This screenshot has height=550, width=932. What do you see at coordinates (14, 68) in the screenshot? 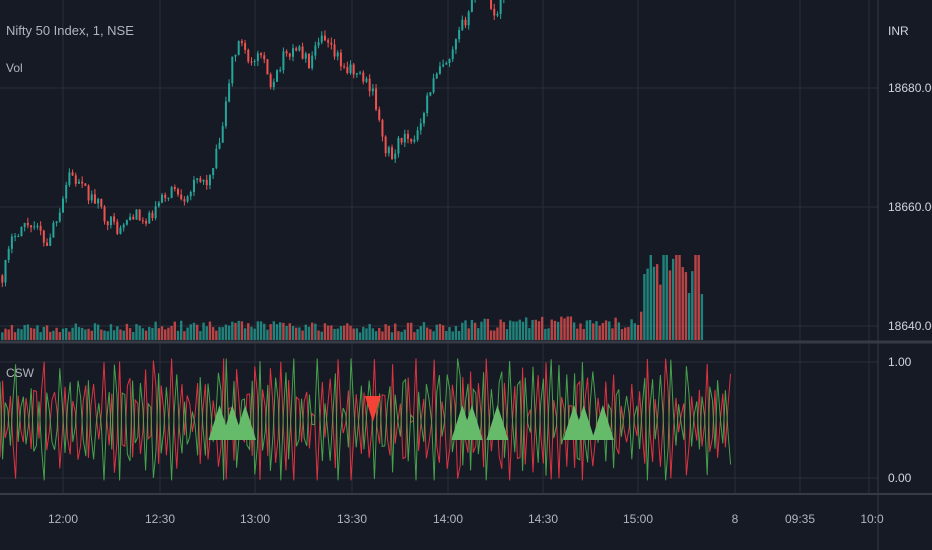
I see `volume-label: Vol` at bounding box center [14, 68].